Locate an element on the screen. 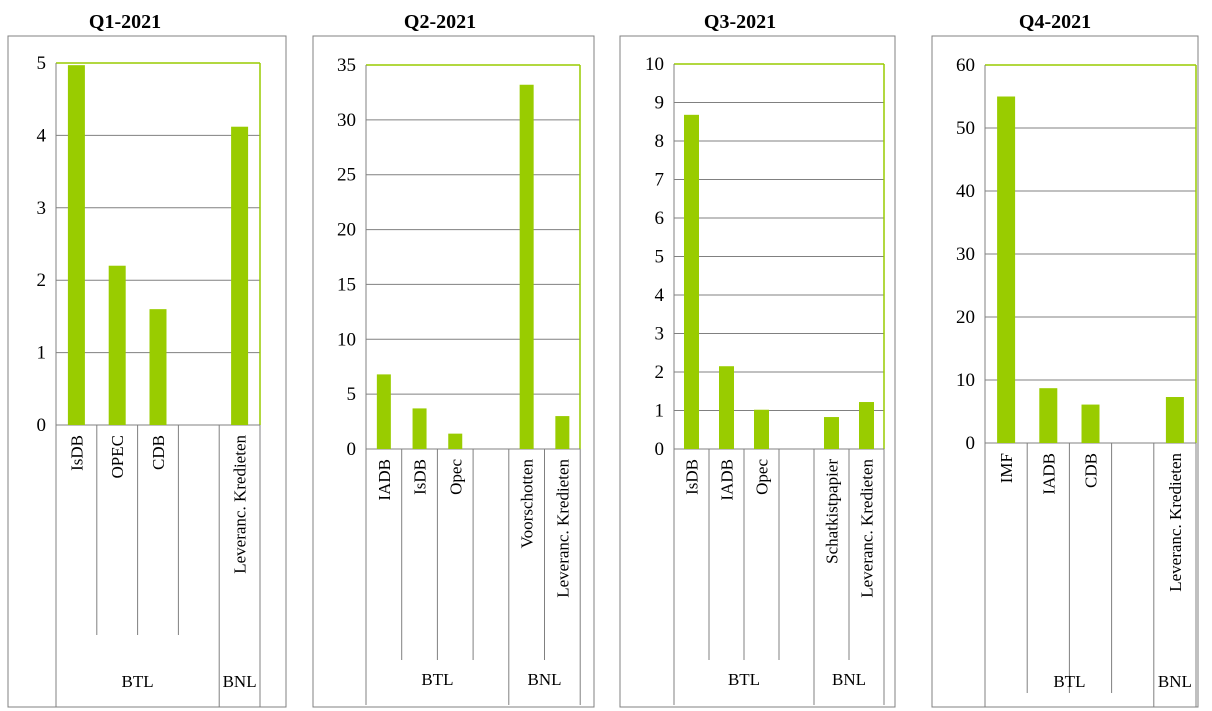 Image resolution: width=1212 pixels, height=711 pixels. category-label: OPEC is located at coordinates (117, 456).